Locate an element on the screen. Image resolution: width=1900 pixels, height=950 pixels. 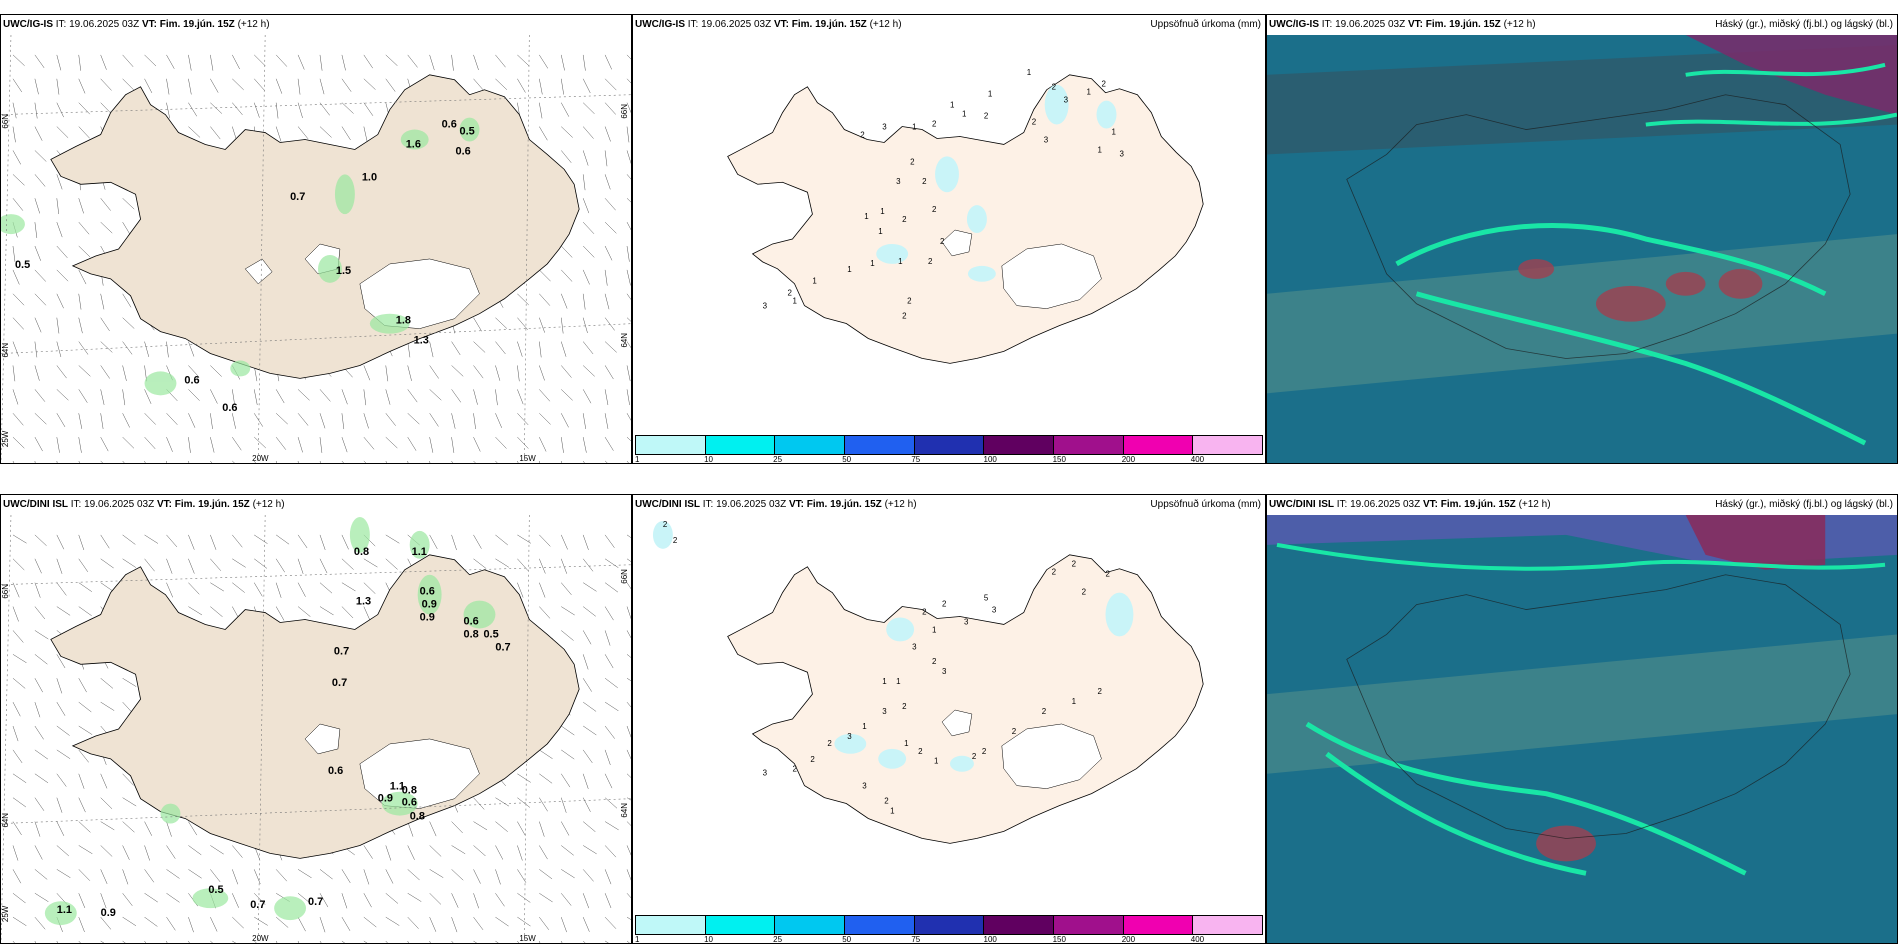
panel-title: Uppsöfnuð úrkoma (mm) is located at coordinates (1205, 24).